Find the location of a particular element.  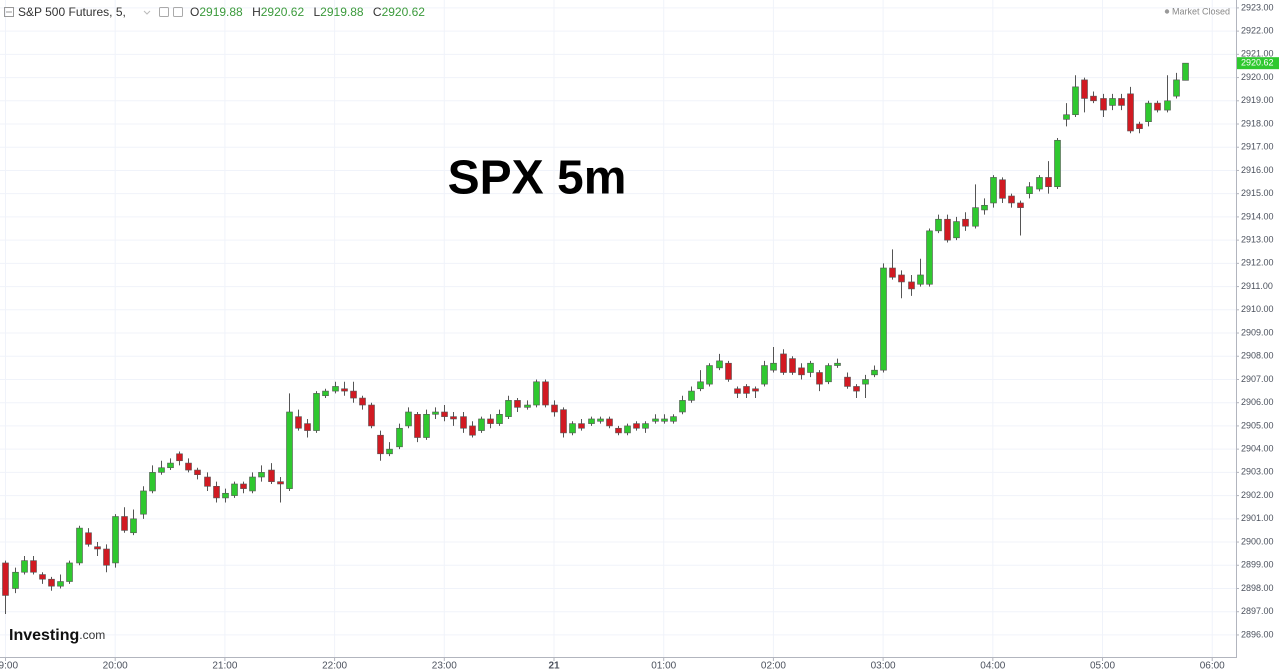

ohlc-key: L is located at coordinates (316, 12).